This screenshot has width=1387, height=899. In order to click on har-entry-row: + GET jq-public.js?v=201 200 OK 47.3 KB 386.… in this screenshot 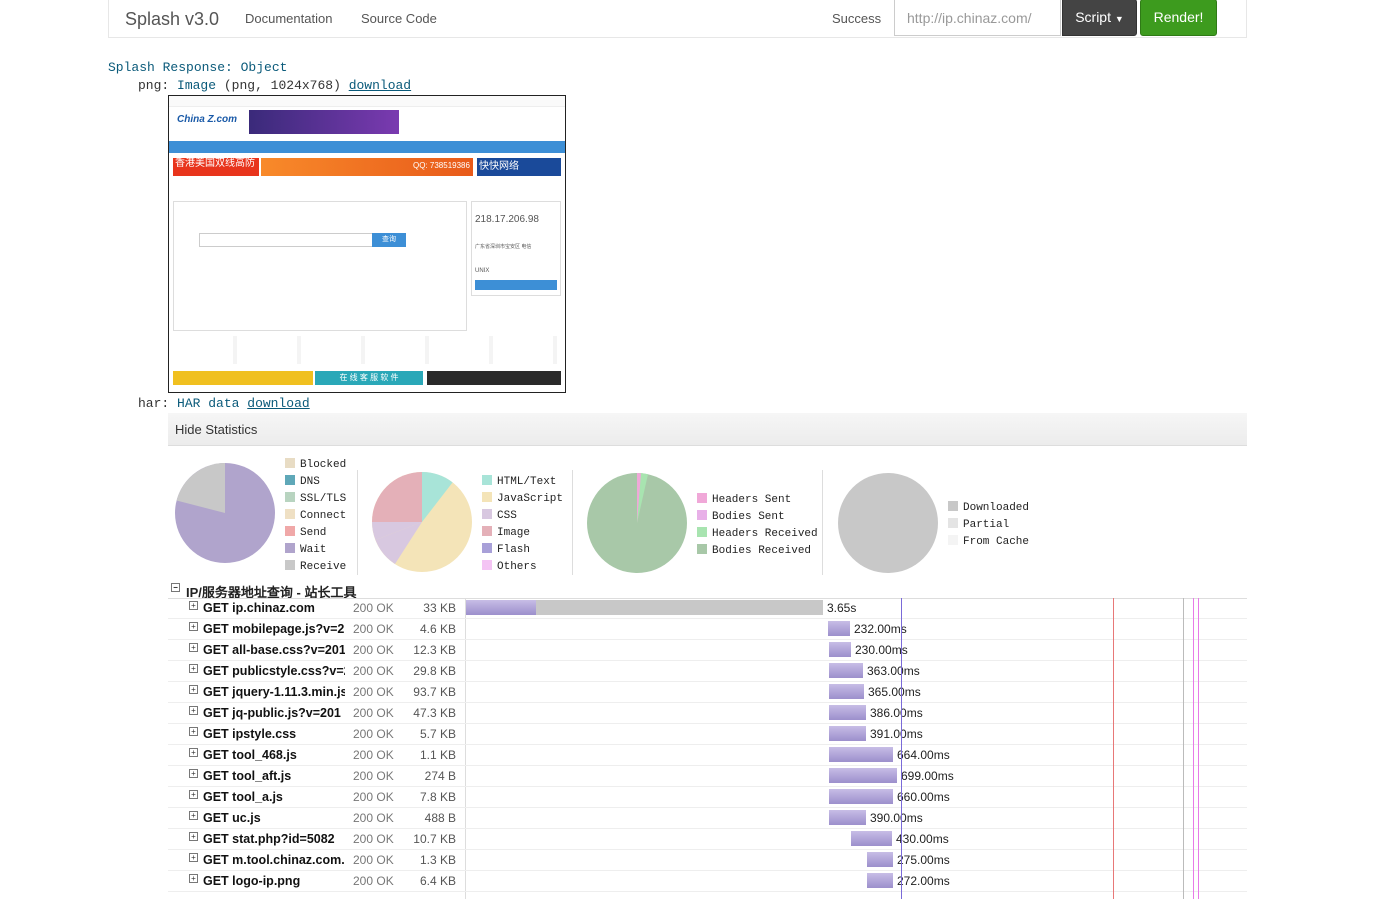, I will do `click(707, 713)`.